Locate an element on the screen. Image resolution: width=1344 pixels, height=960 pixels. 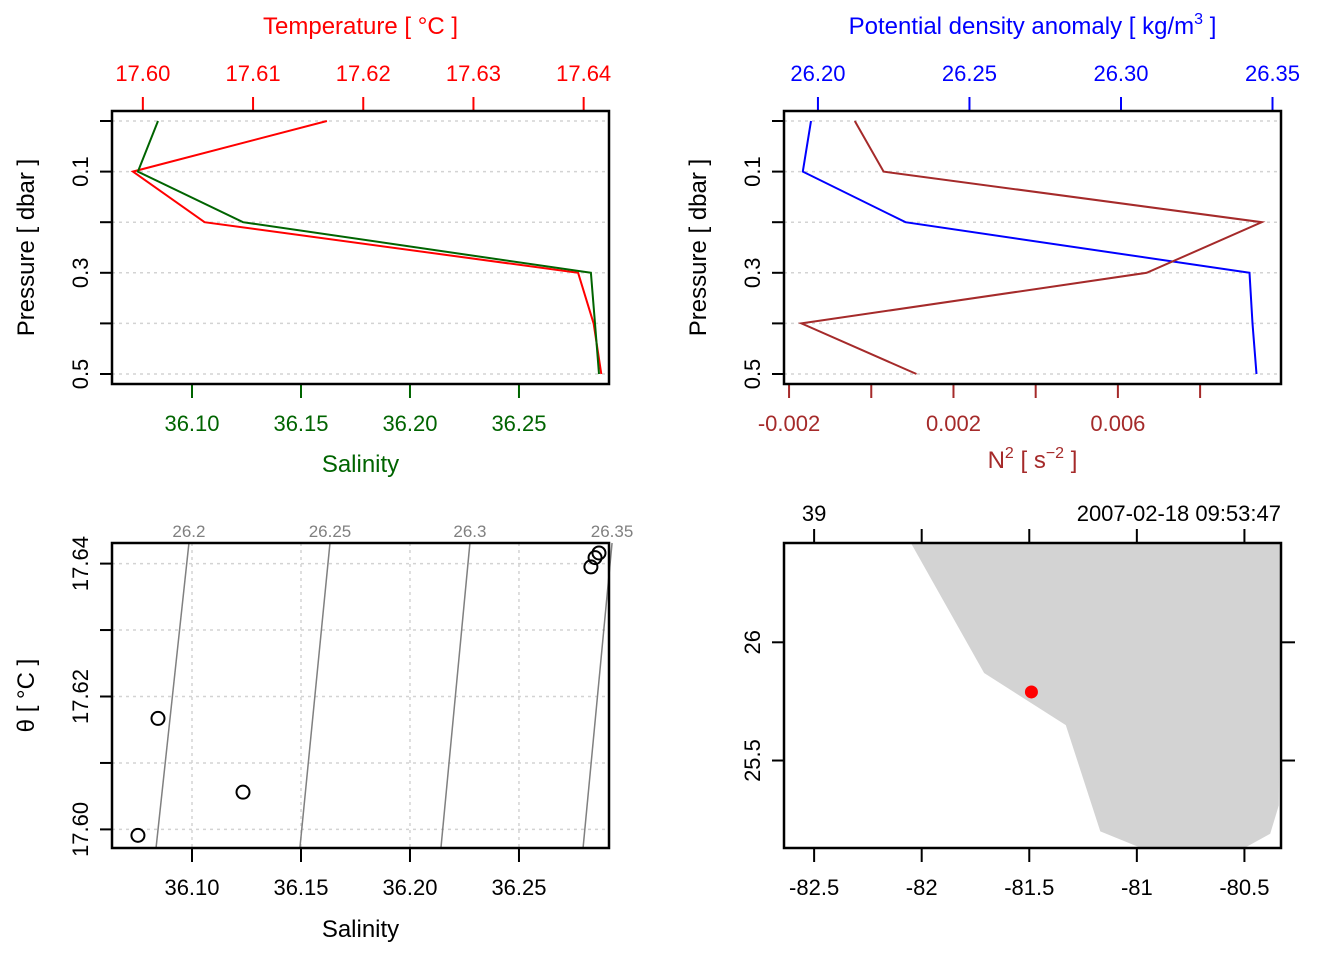
longitude-tick-label: -80.5 is located at coordinates (1244, 887).